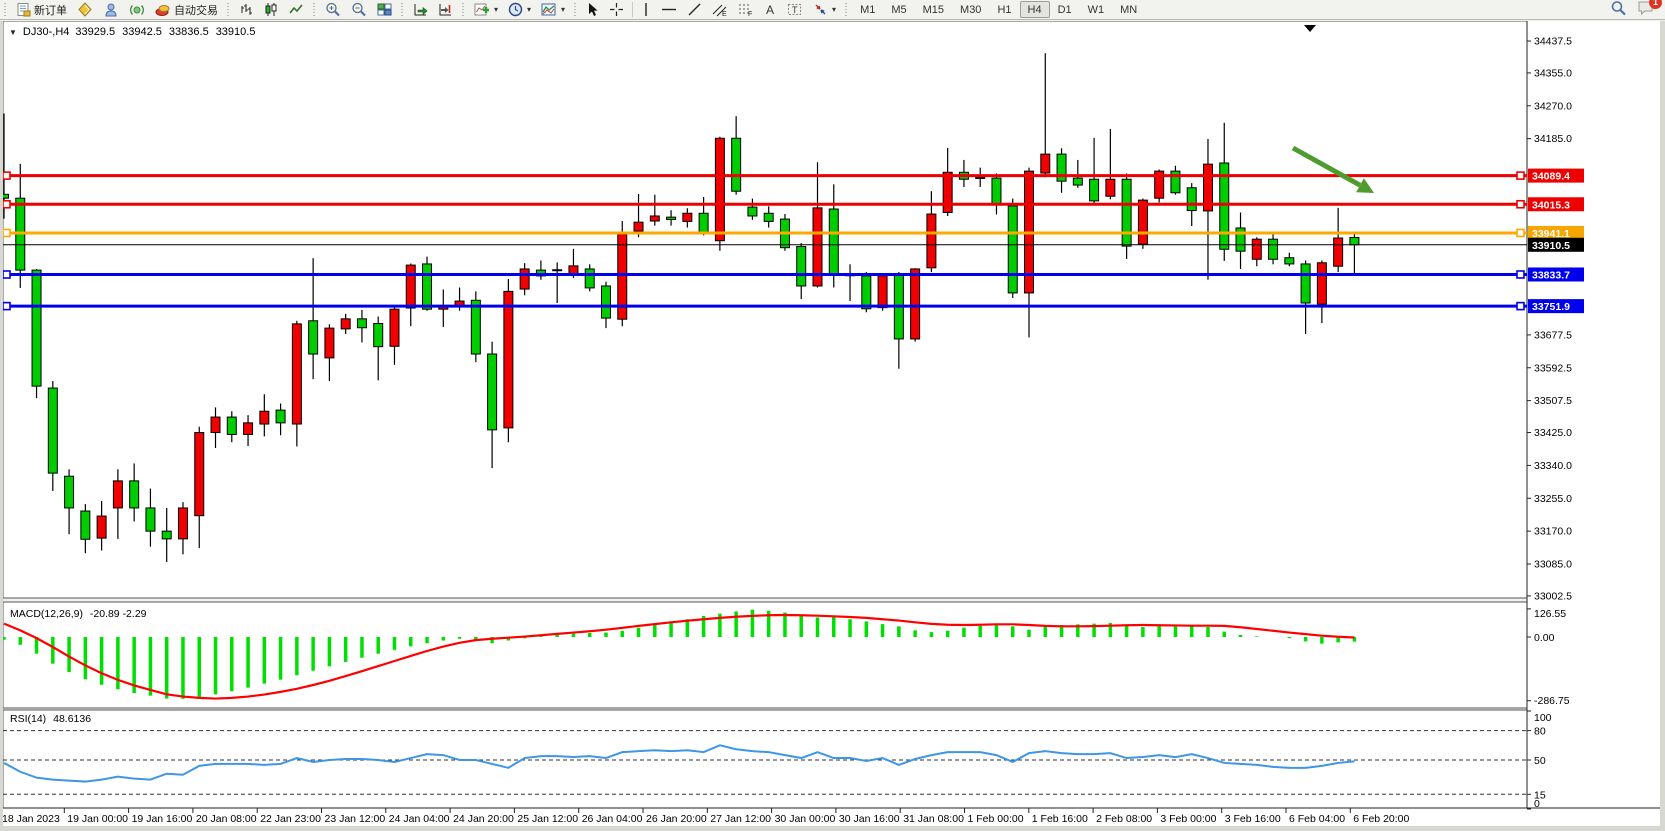 Image resolution: width=1665 pixels, height=831 pixels. I want to click on timeframe-M15: M15, so click(933, 10).